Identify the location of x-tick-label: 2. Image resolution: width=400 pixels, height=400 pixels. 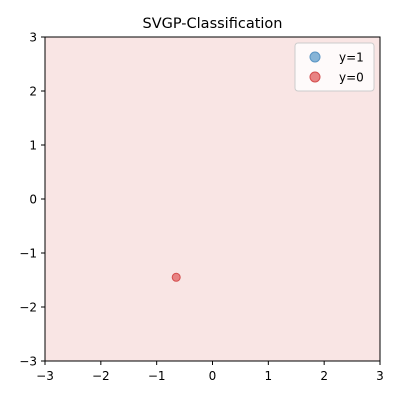
(324, 376).